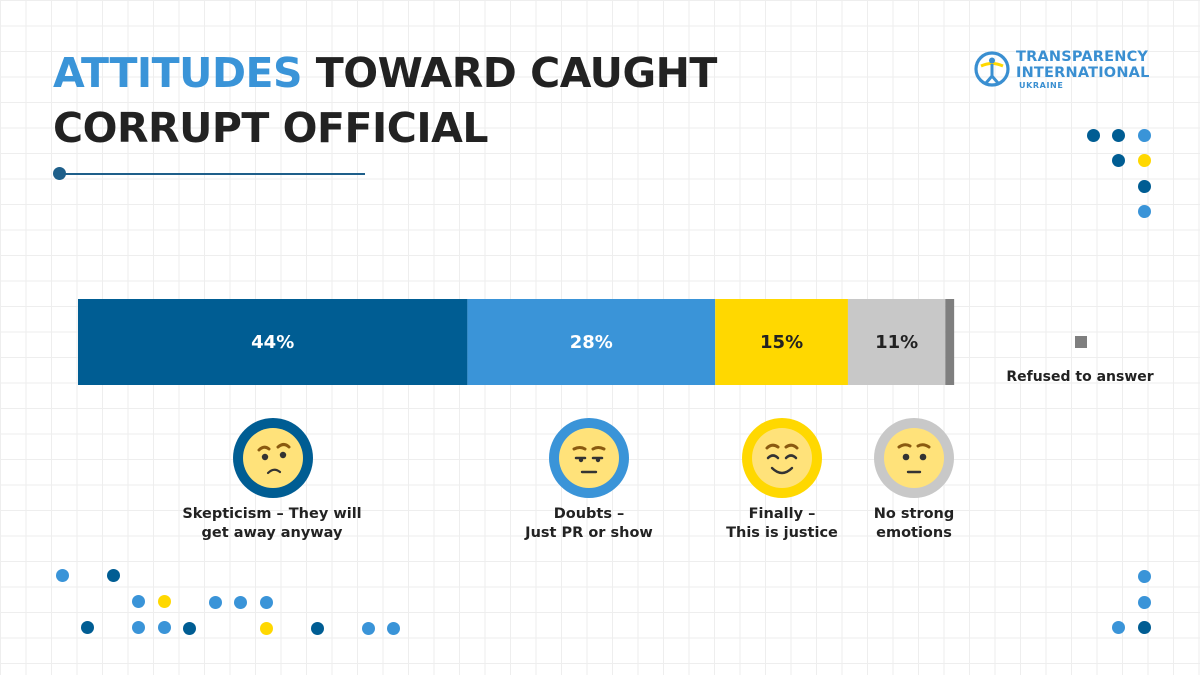 This screenshot has width=1200, height=675. Describe the element at coordinates (589, 514) in the screenshot. I see `caption-line: Doubts –` at that location.